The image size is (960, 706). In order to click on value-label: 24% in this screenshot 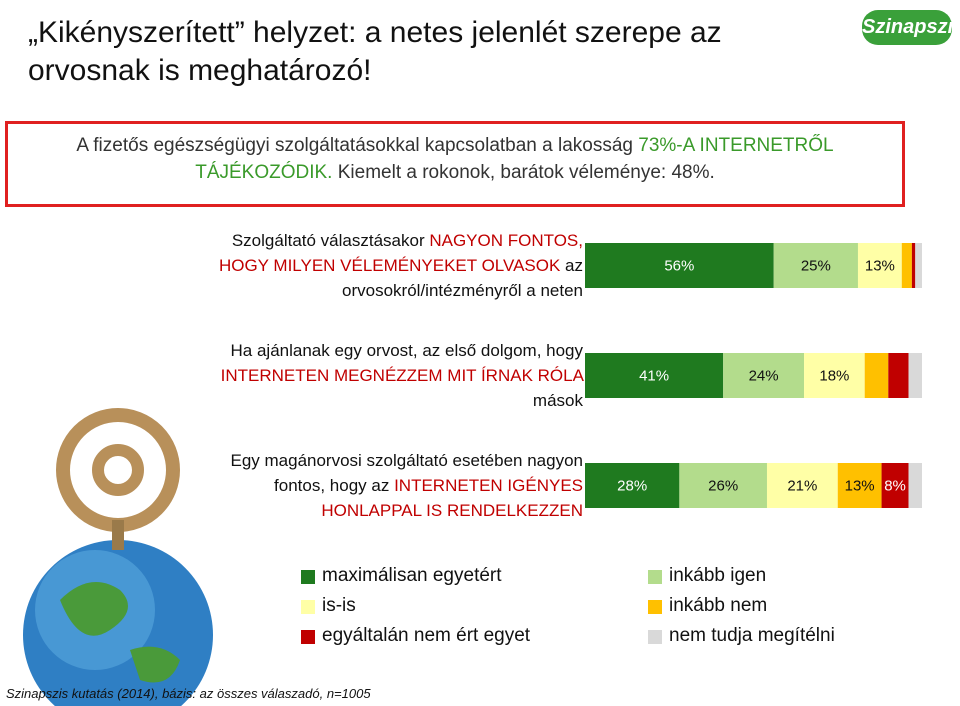, I will do `click(764, 375)`.